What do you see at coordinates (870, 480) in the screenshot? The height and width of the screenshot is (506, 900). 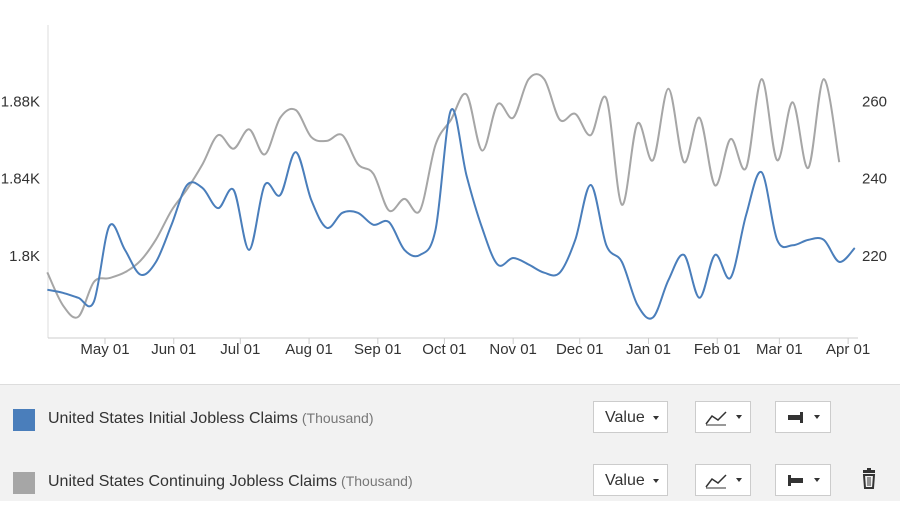 I see `delete-button` at bounding box center [870, 480].